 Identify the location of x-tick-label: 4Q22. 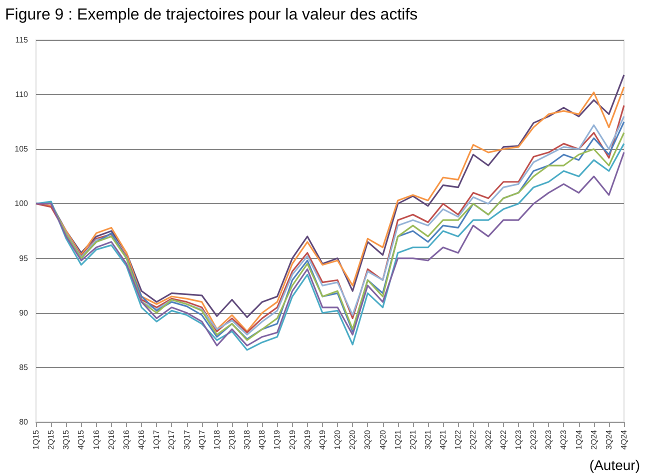
(503, 439).